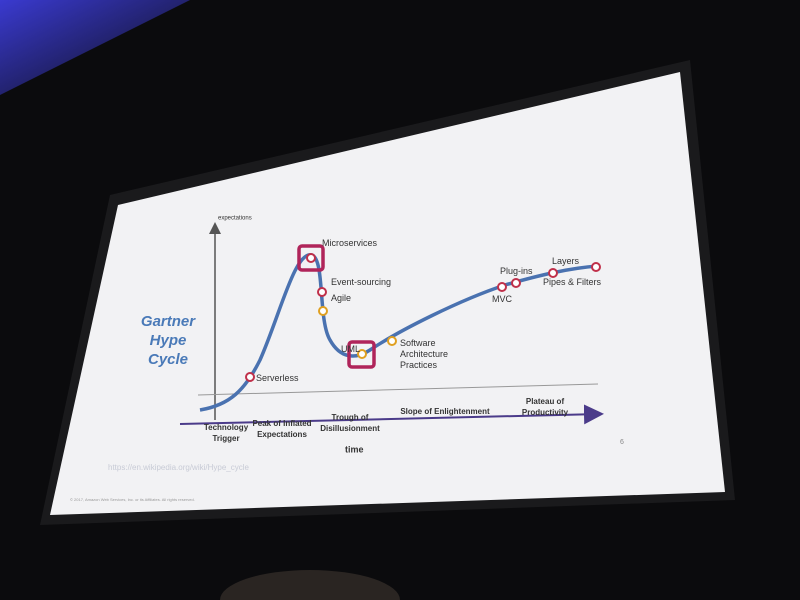 This screenshot has height=600, width=800. I want to click on point-label: Agile, so click(341, 298).